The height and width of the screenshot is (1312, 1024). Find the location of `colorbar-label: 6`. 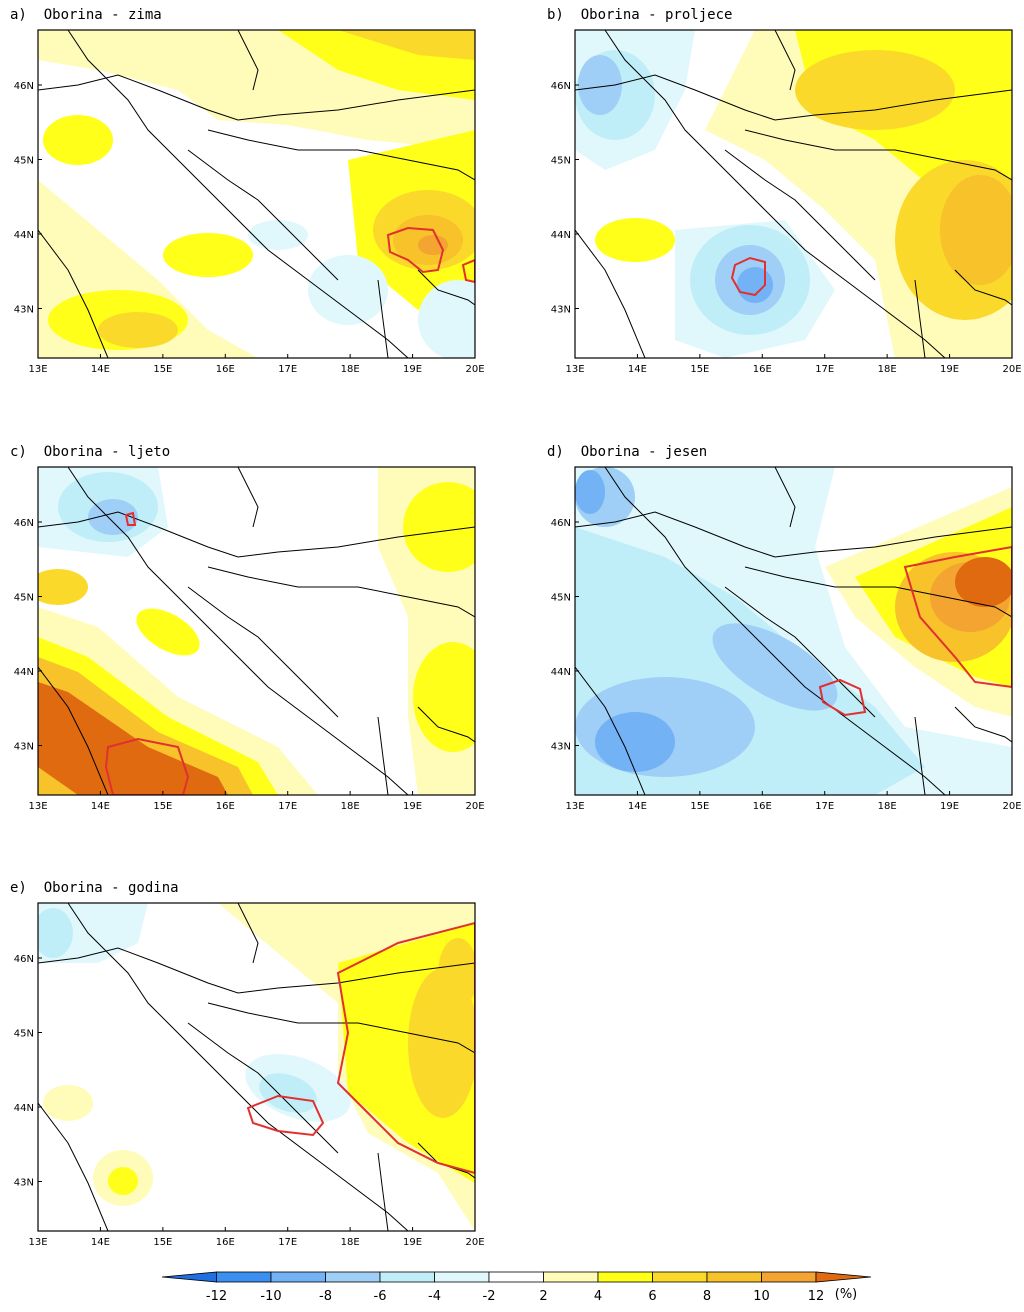

colorbar-label: 6 is located at coordinates (652, 1296).